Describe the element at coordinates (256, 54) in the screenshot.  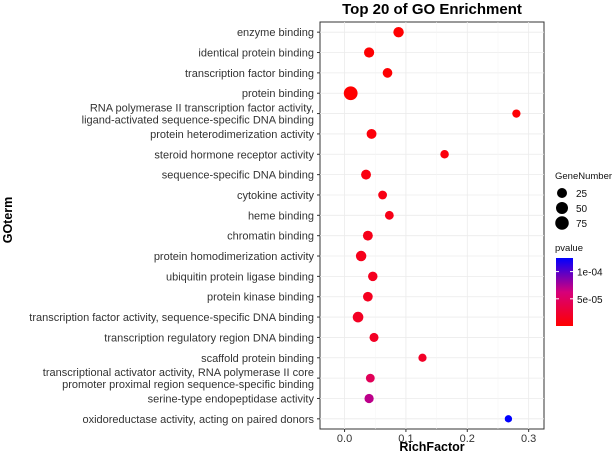
I see `y-tick-label: identical protein binding` at that location.